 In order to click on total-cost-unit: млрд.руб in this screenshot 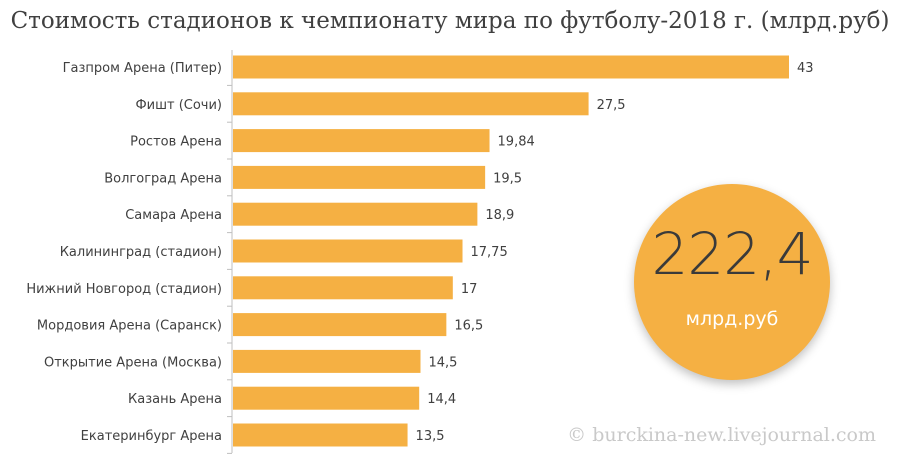, I will do `click(732, 319)`.